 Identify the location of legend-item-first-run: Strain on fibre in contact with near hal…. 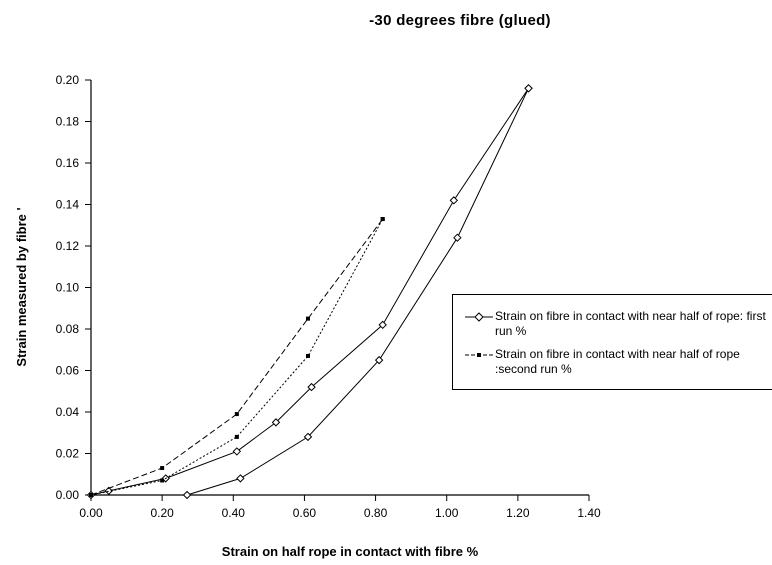
(617, 324).